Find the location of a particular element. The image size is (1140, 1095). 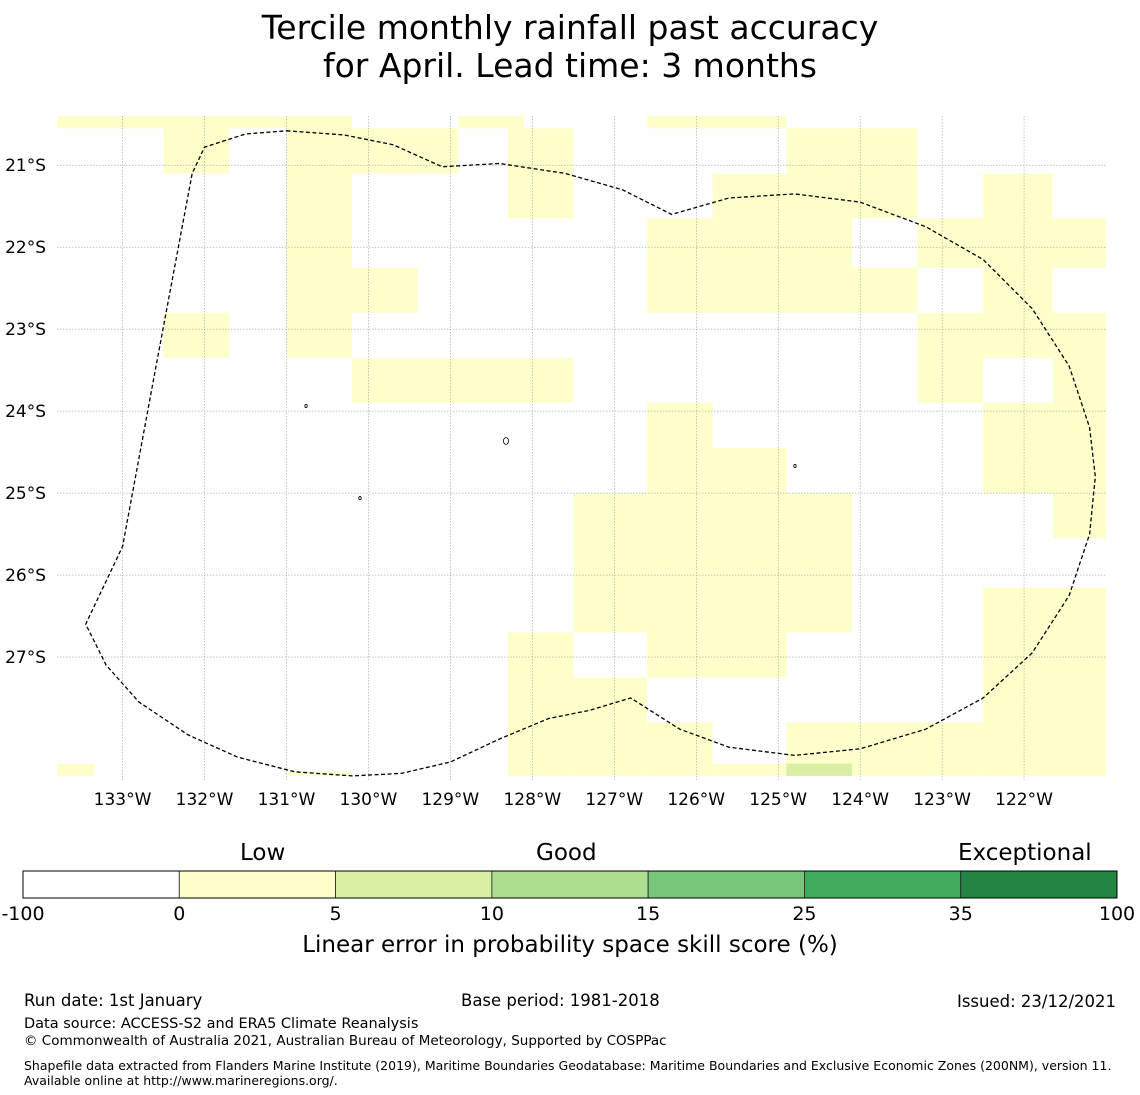

longitude-tick-label: 133°W is located at coordinates (123, 800).